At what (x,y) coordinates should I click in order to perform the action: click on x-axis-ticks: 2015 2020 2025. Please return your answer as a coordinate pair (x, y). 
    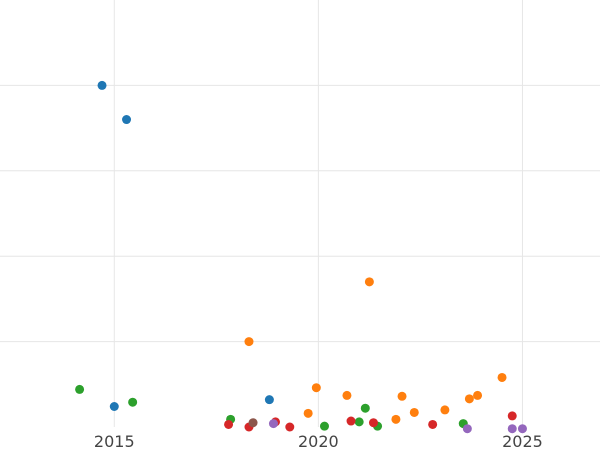
    Looking at the image, I should click on (318, 441).